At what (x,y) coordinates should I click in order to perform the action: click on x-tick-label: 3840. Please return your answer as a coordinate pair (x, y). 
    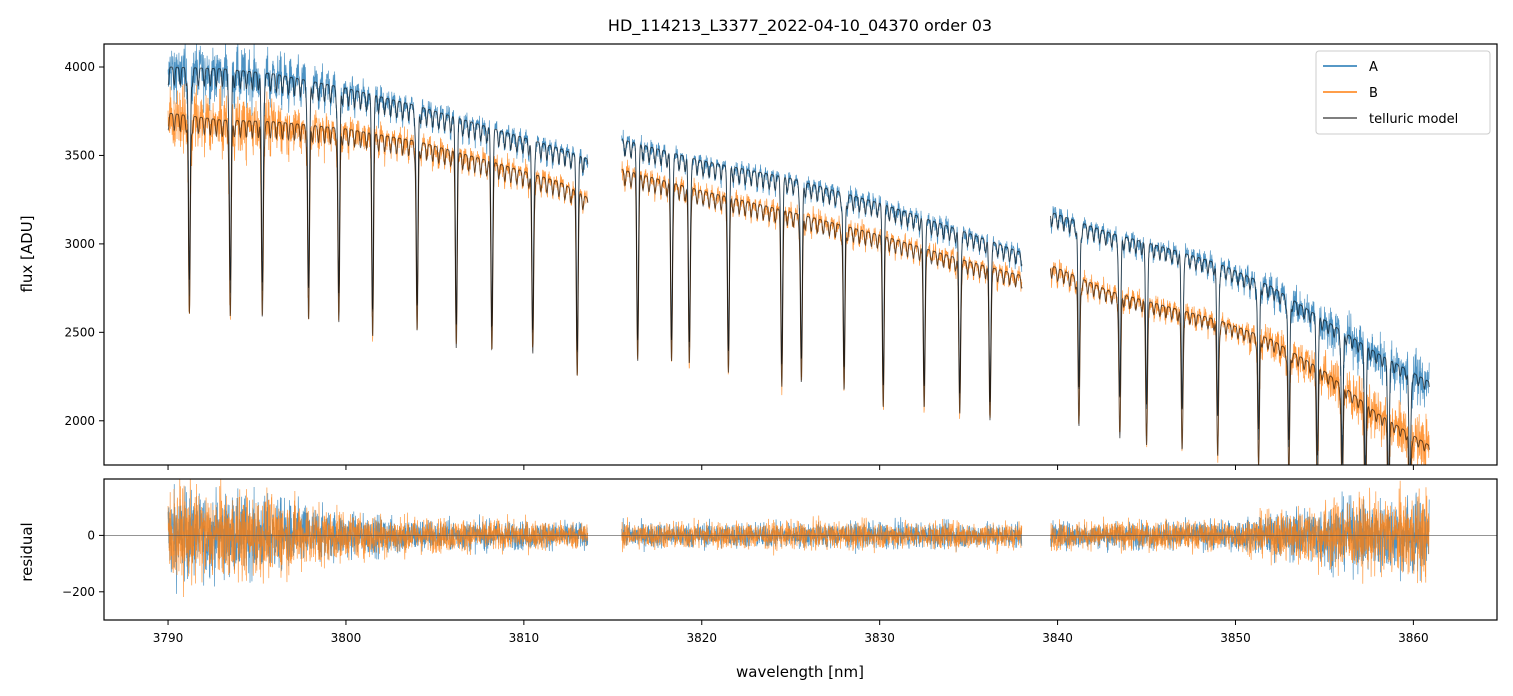
    Looking at the image, I should click on (1057, 638).